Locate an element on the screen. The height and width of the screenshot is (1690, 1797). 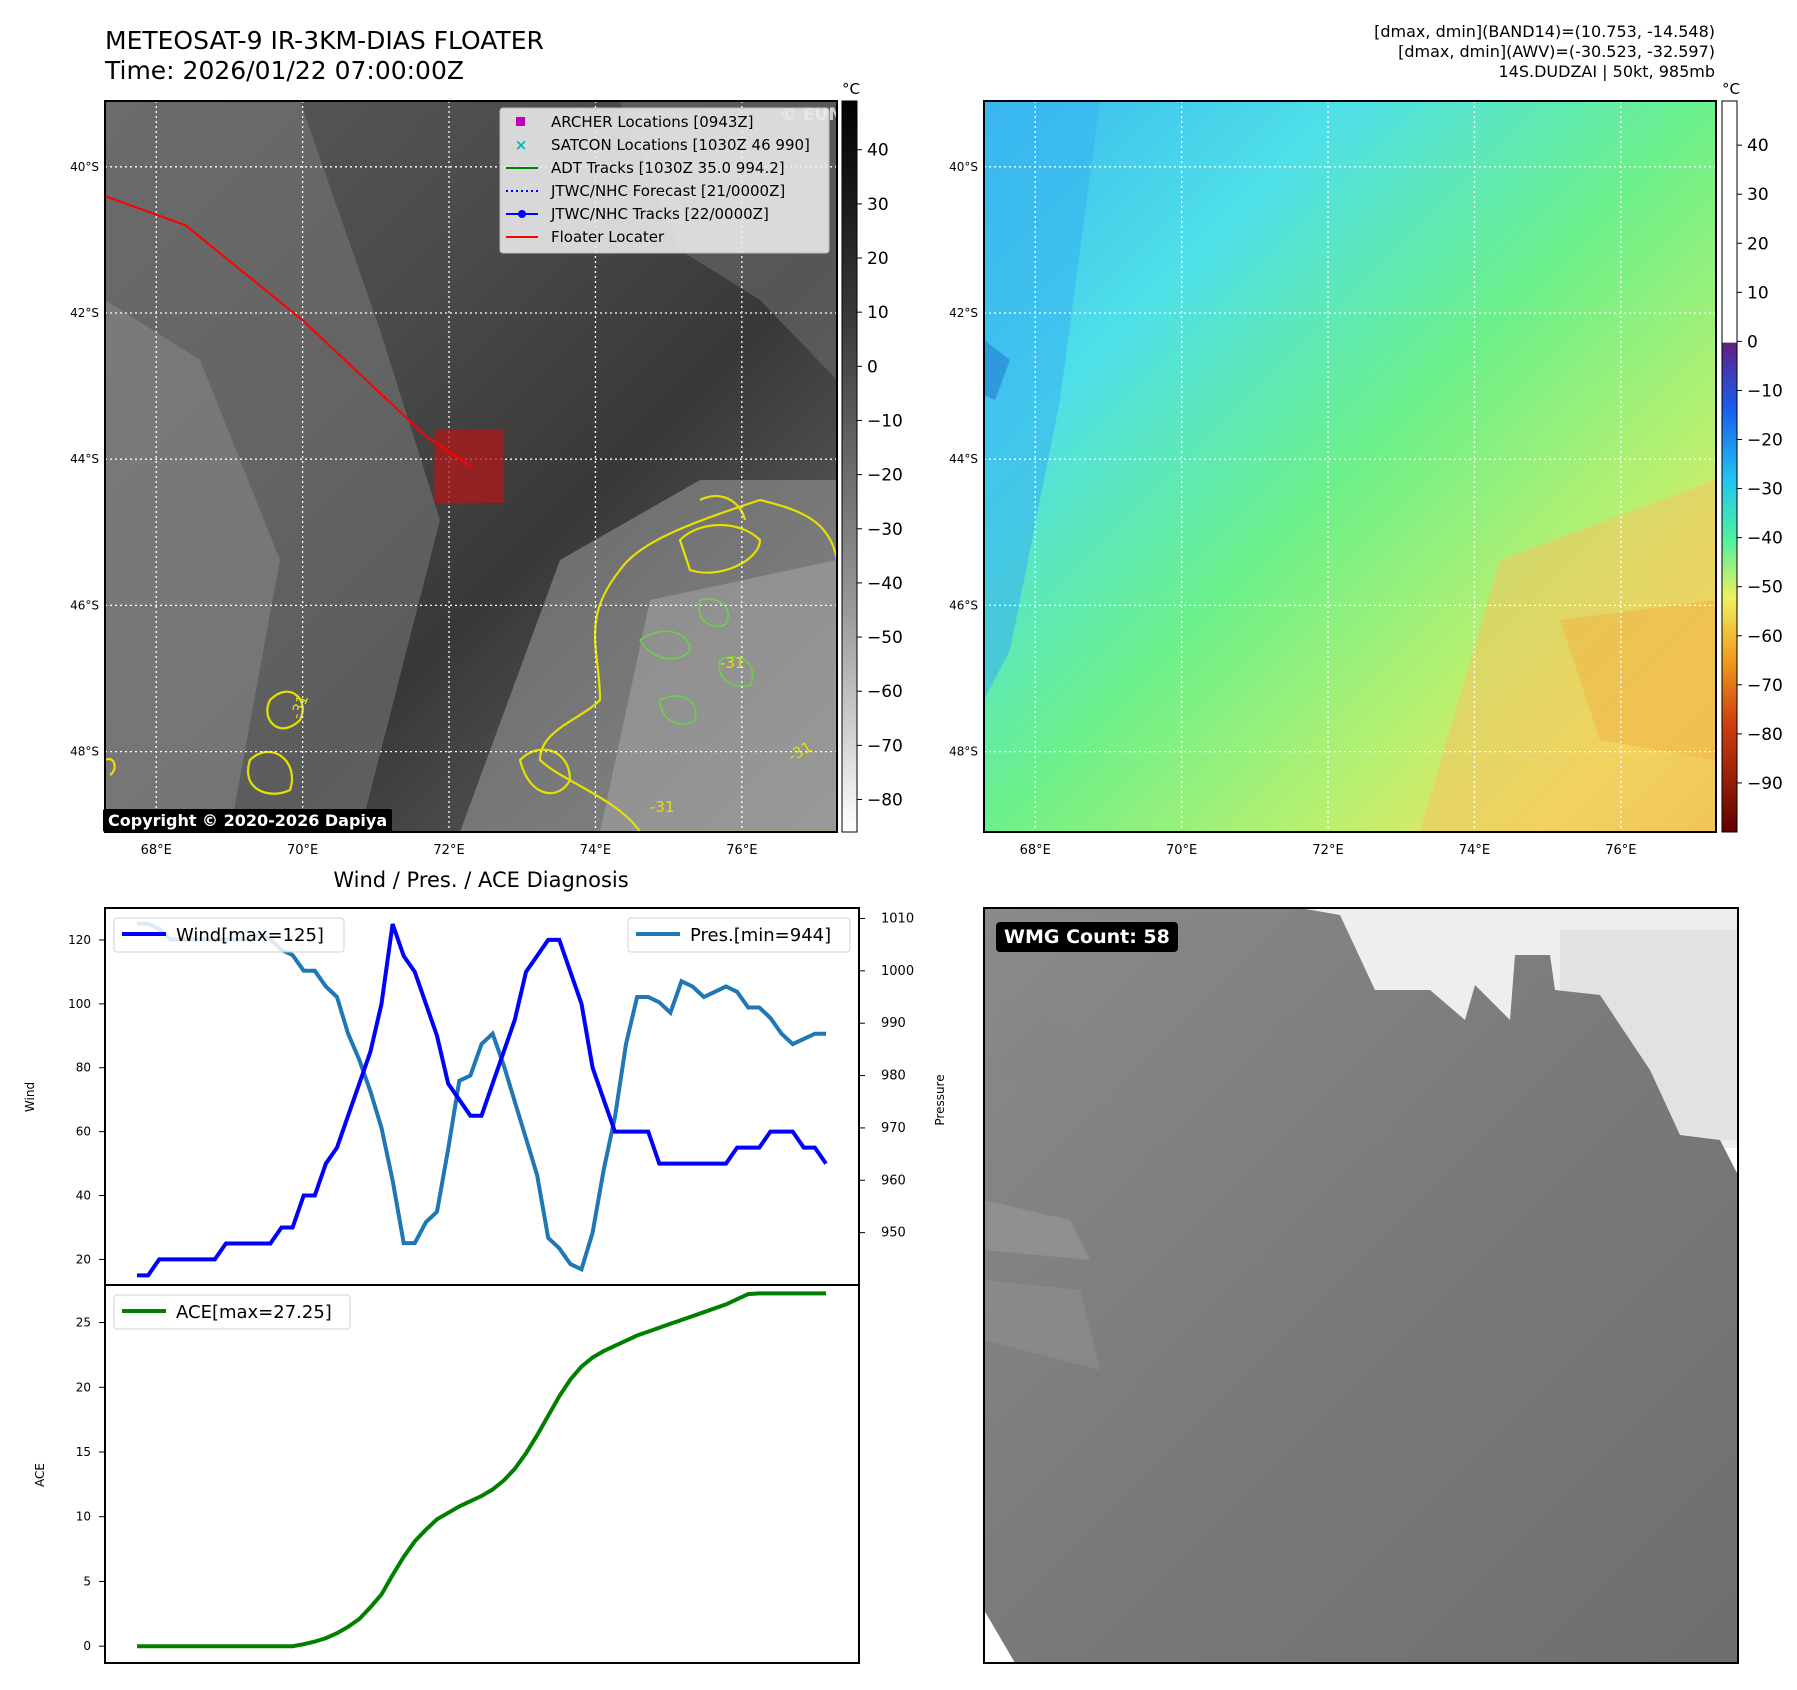
contour-label-3: -31 is located at coordinates (662, 807).